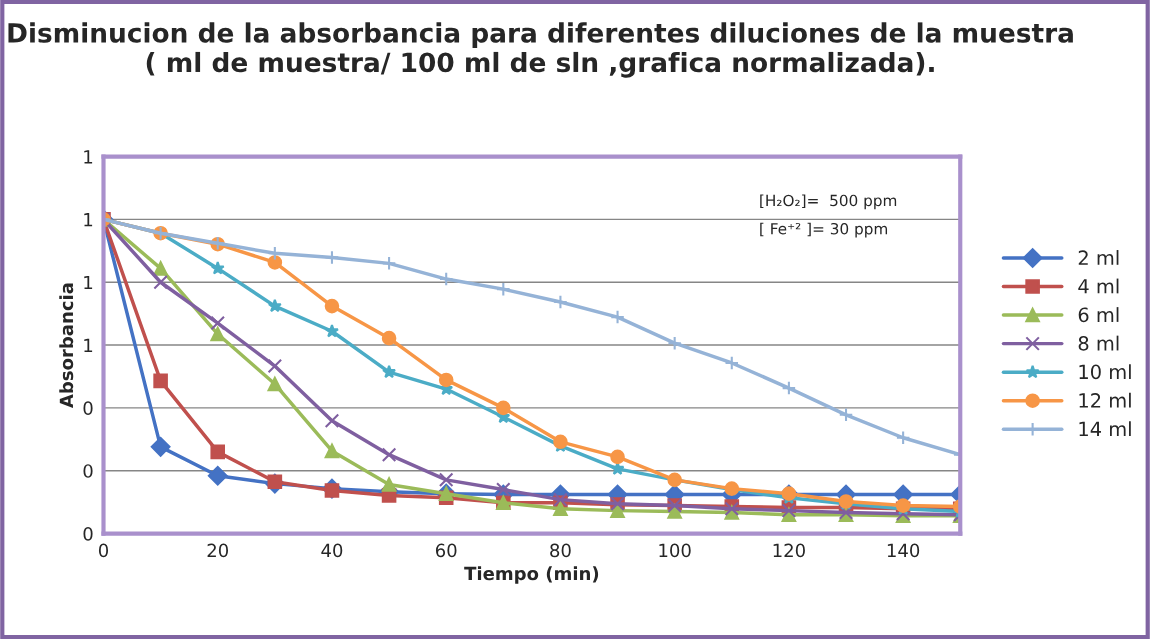  I want to click on annotation: [H₂O₂]= 500 ppm, so click(828, 202).